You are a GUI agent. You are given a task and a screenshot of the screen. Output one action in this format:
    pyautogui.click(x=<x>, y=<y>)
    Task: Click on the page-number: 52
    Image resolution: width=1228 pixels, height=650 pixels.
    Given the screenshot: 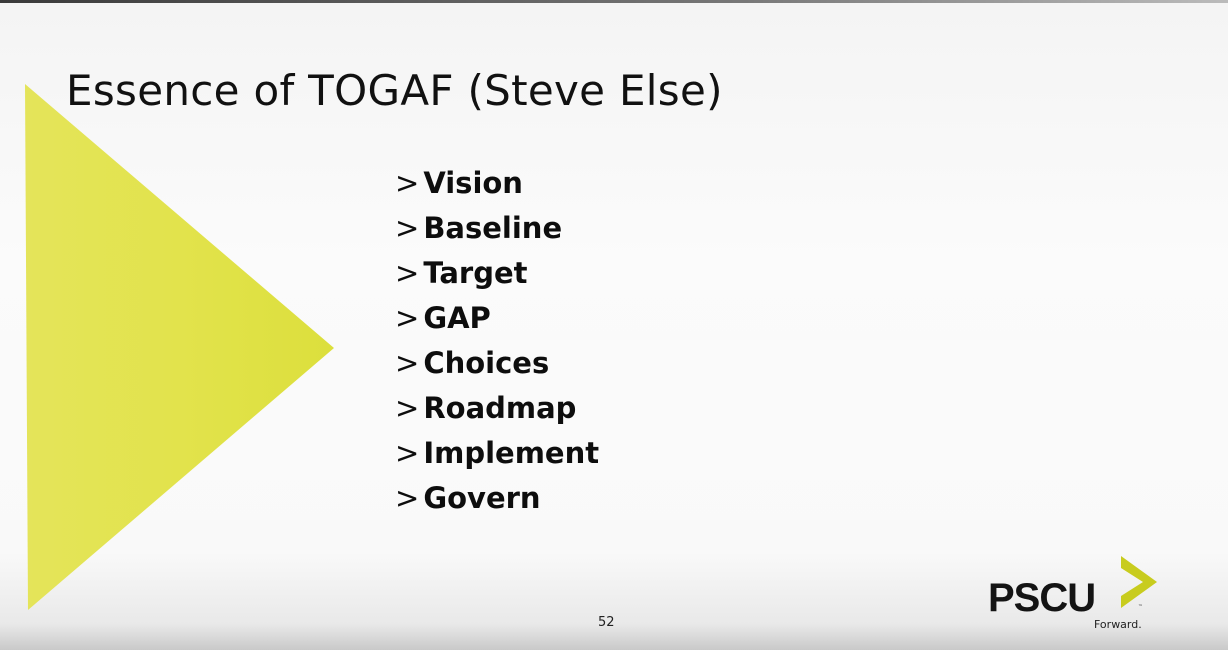 What is the action you would take?
    pyautogui.click(x=606, y=622)
    